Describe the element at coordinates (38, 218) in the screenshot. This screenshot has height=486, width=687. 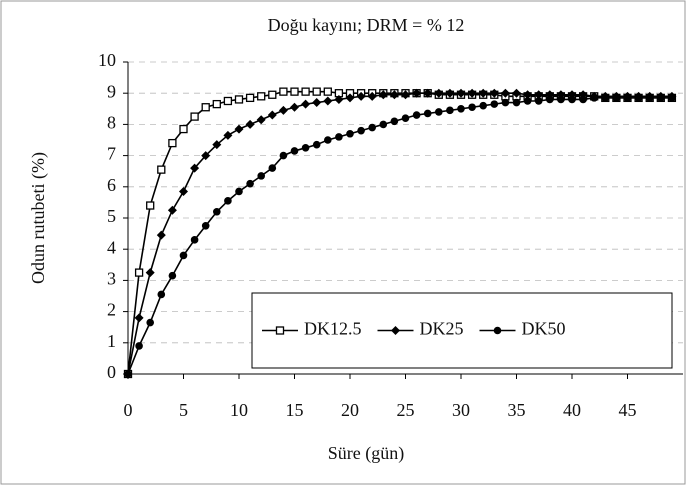
I see `y-axis-label: Odun rutubeti (%)` at that location.